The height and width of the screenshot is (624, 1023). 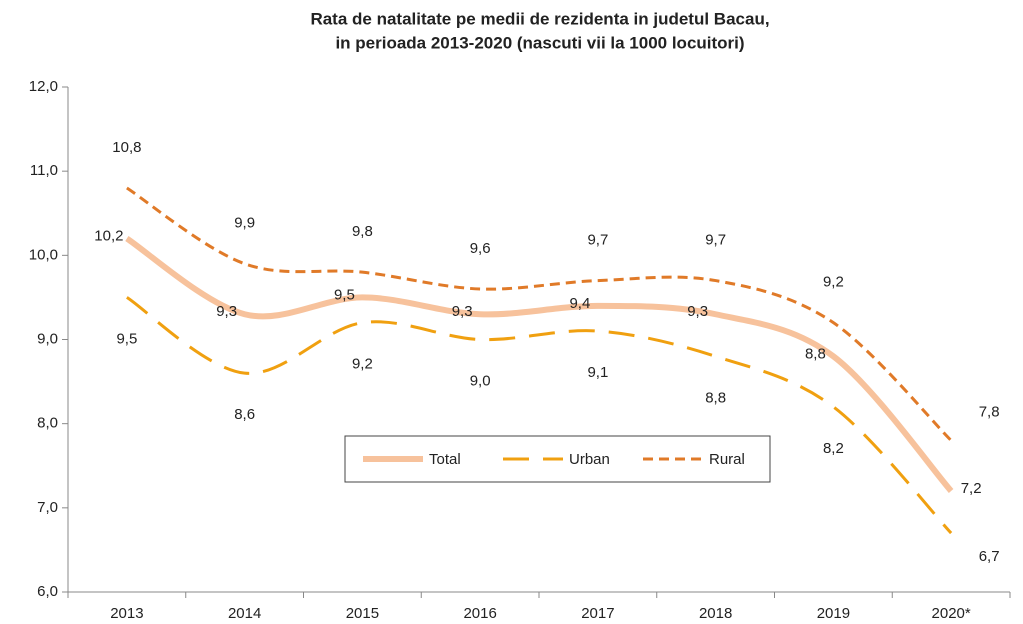 What do you see at coordinates (47, 423) in the screenshot?
I see `y-tick-label: 8,0` at bounding box center [47, 423].